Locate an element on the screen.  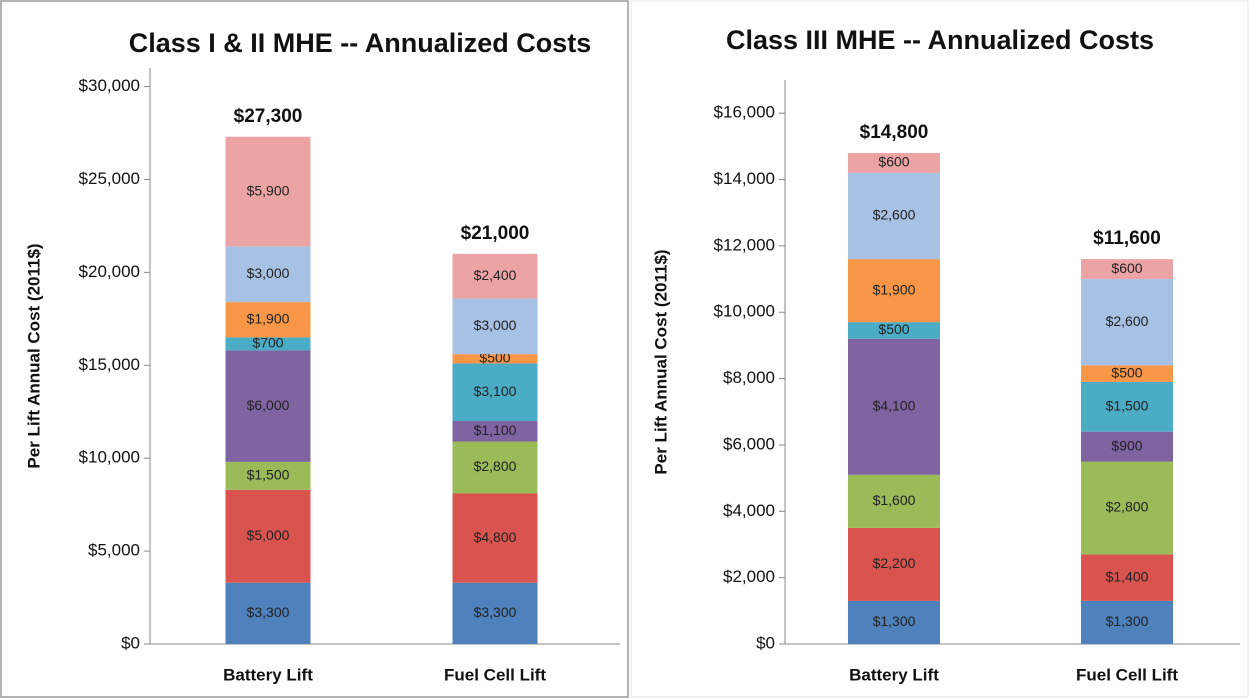
data-label: $2,200 is located at coordinates (894, 563).